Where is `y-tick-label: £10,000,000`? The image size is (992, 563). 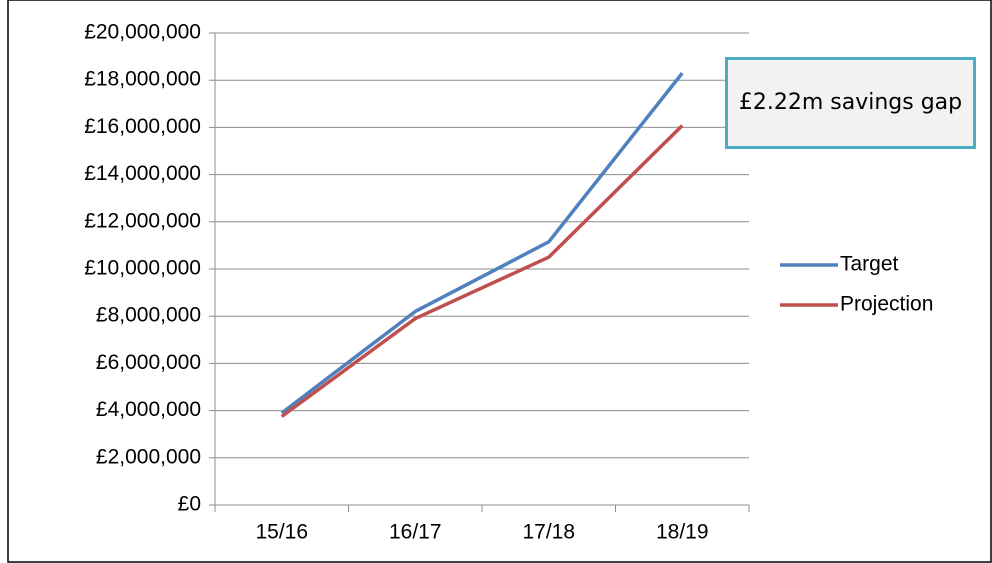 y-tick-label: £10,000,000 is located at coordinates (142, 268).